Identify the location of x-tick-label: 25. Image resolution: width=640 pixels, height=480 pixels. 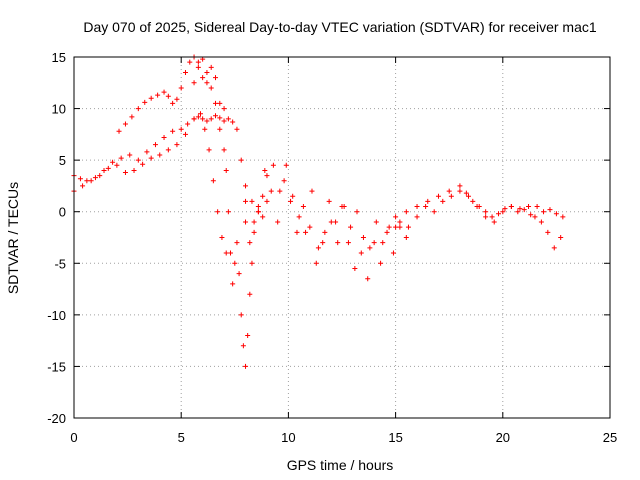
(610, 437).